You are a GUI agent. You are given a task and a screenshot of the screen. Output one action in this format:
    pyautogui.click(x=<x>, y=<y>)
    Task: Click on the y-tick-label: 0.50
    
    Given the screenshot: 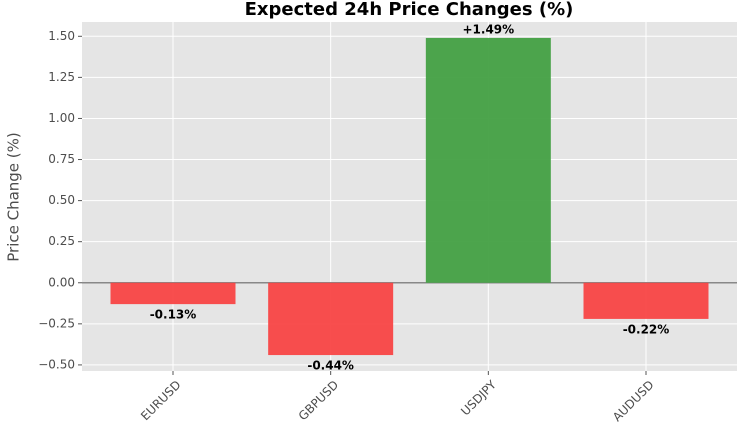 What is the action you would take?
    pyautogui.click(x=61, y=200)
    